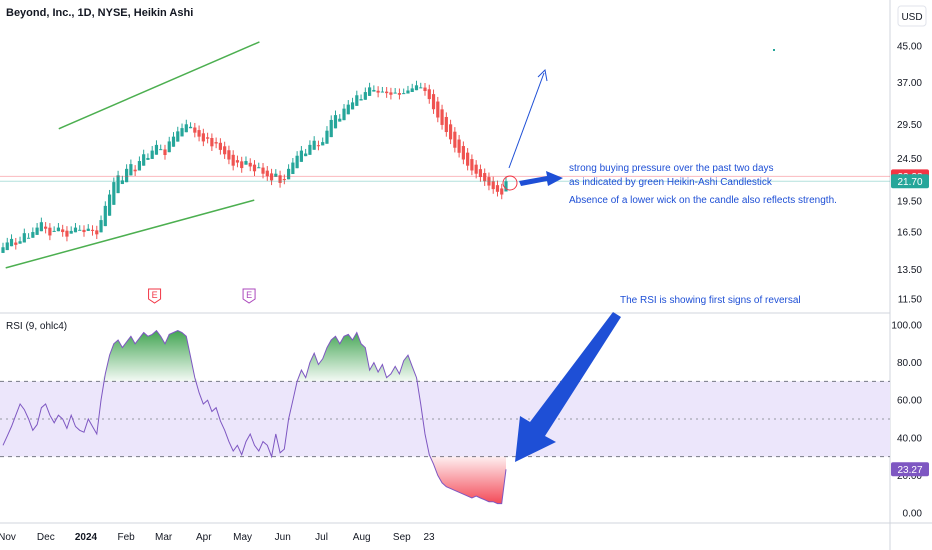 The width and height of the screenshot is (932, 550). I want to click on earnings-marker, so click(155, 296).